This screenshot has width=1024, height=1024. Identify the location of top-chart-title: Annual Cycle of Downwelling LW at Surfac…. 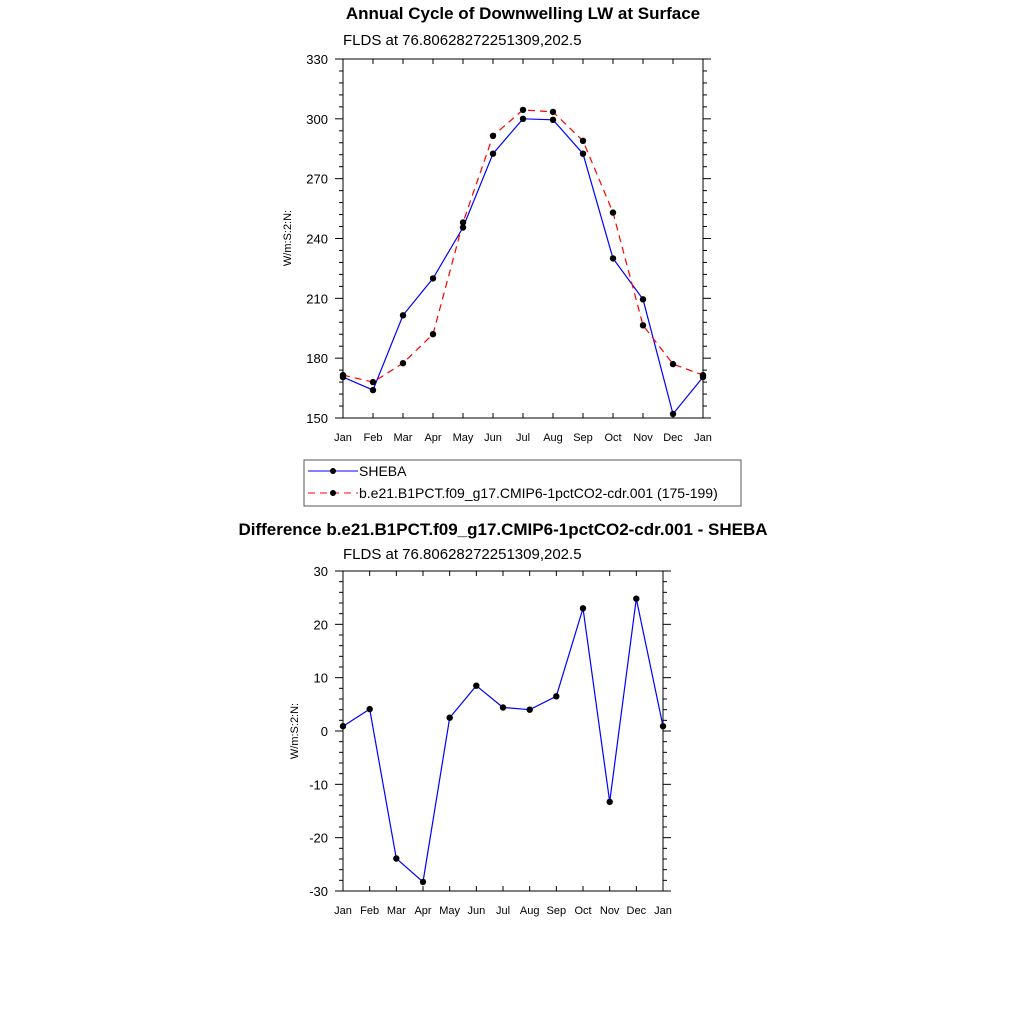
(523, 13).